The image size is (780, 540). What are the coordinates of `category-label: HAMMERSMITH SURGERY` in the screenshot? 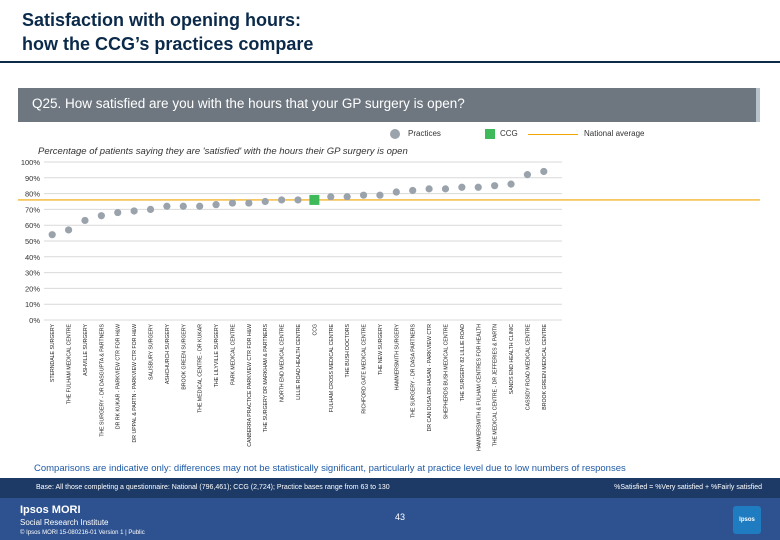 It's located at (397, 356).